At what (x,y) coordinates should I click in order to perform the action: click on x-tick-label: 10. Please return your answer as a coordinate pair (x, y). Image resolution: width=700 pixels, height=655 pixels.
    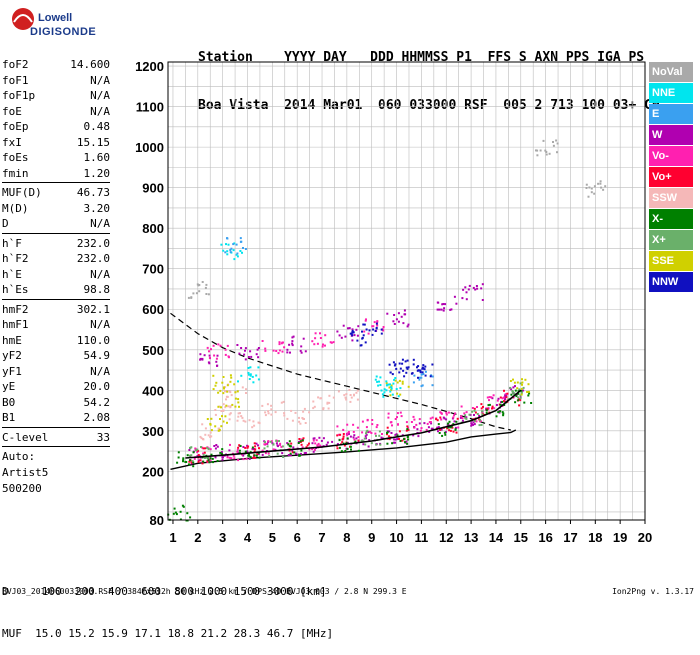
    Looking at the image, I should click on (396, 537).